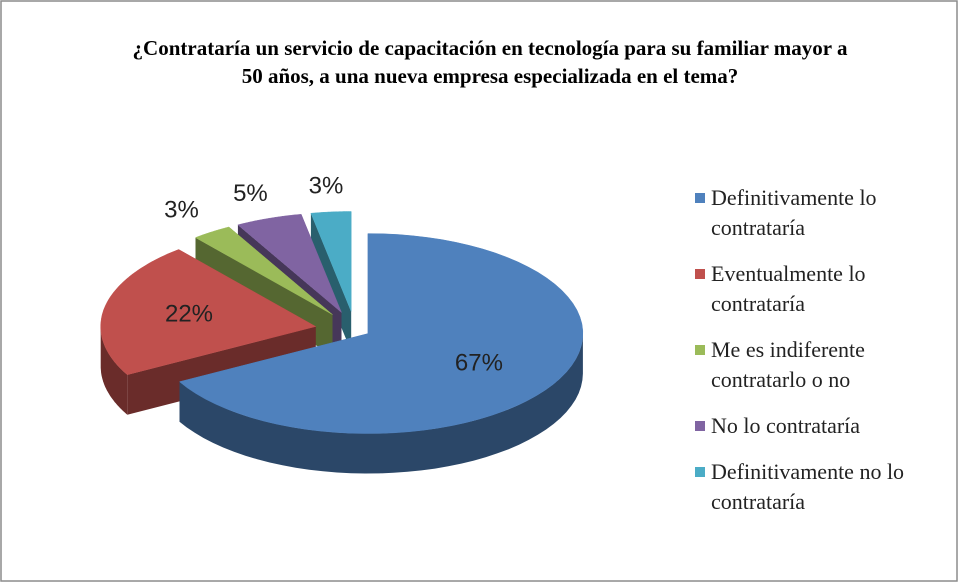 This screenshot has width=959, height=583. Describe the element at coordinates (479, 362) in the screenshot. I see `data-label: 67%` at that location.